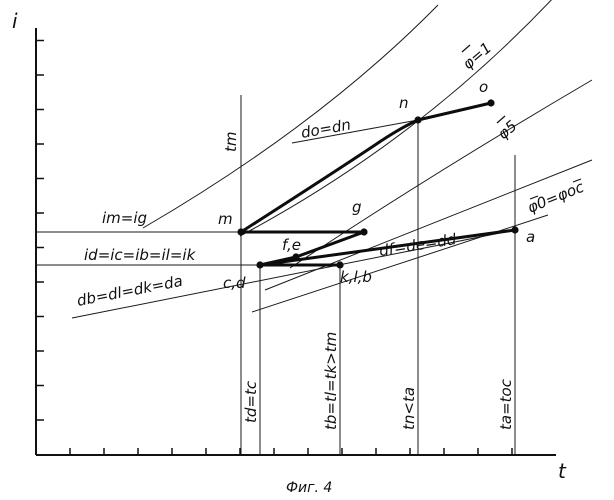 The height and width of the screenshot is (500, 614). What do you see at coordinates (124, 218) in the screenshot?
I see `label-im-ig: im=ig` at bounding box center [124, 218].